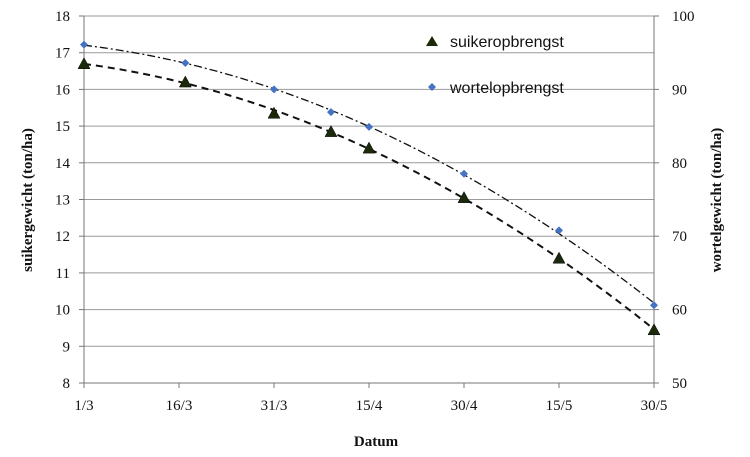 This screenshot has height=457, width=750. Describe the element at coordinates (717, 200) in the screenshot. I see `right-axis-title: wortelgewicht (ton/ha)` at that location.